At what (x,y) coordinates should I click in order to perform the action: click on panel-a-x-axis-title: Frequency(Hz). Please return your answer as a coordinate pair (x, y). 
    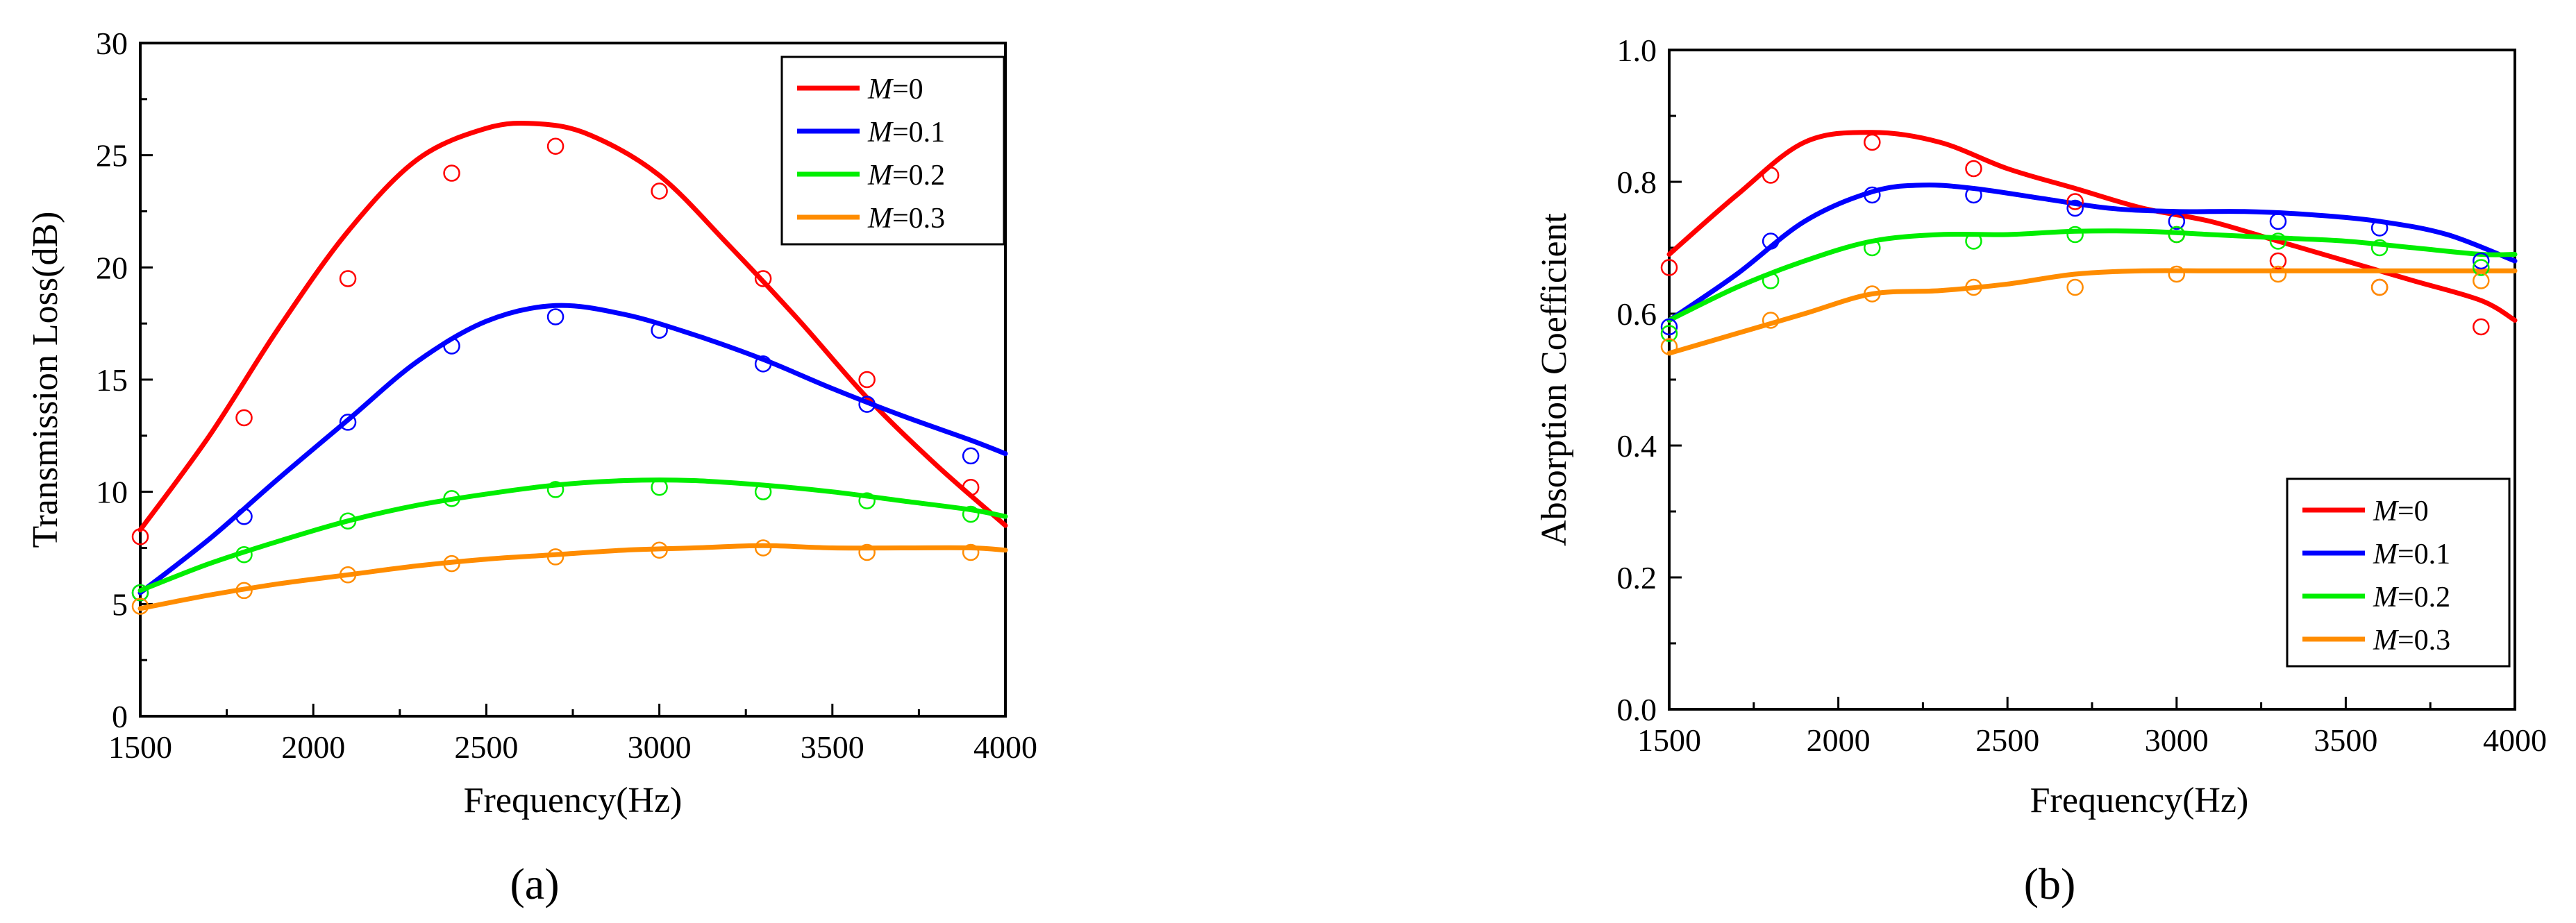
    Looking at the image, I should click on (573, 800).